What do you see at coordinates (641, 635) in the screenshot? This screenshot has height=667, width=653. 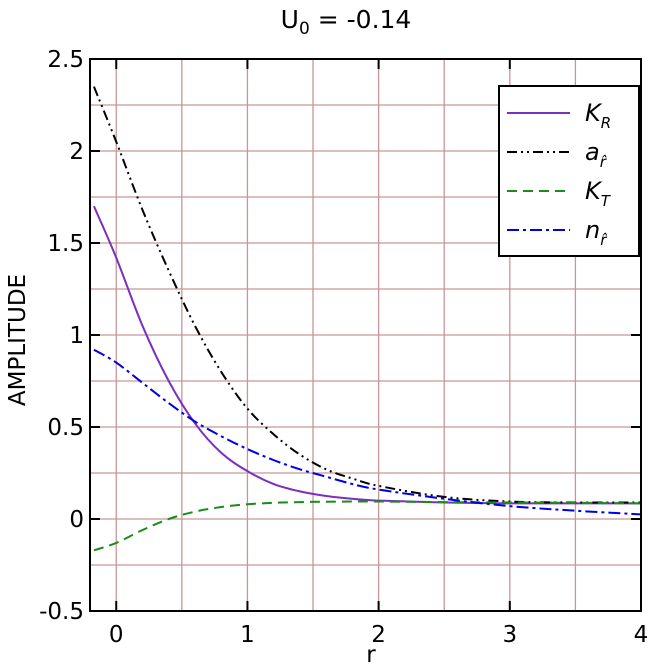 I see `x-tick-label: 4` at bounding box center [641, 635].